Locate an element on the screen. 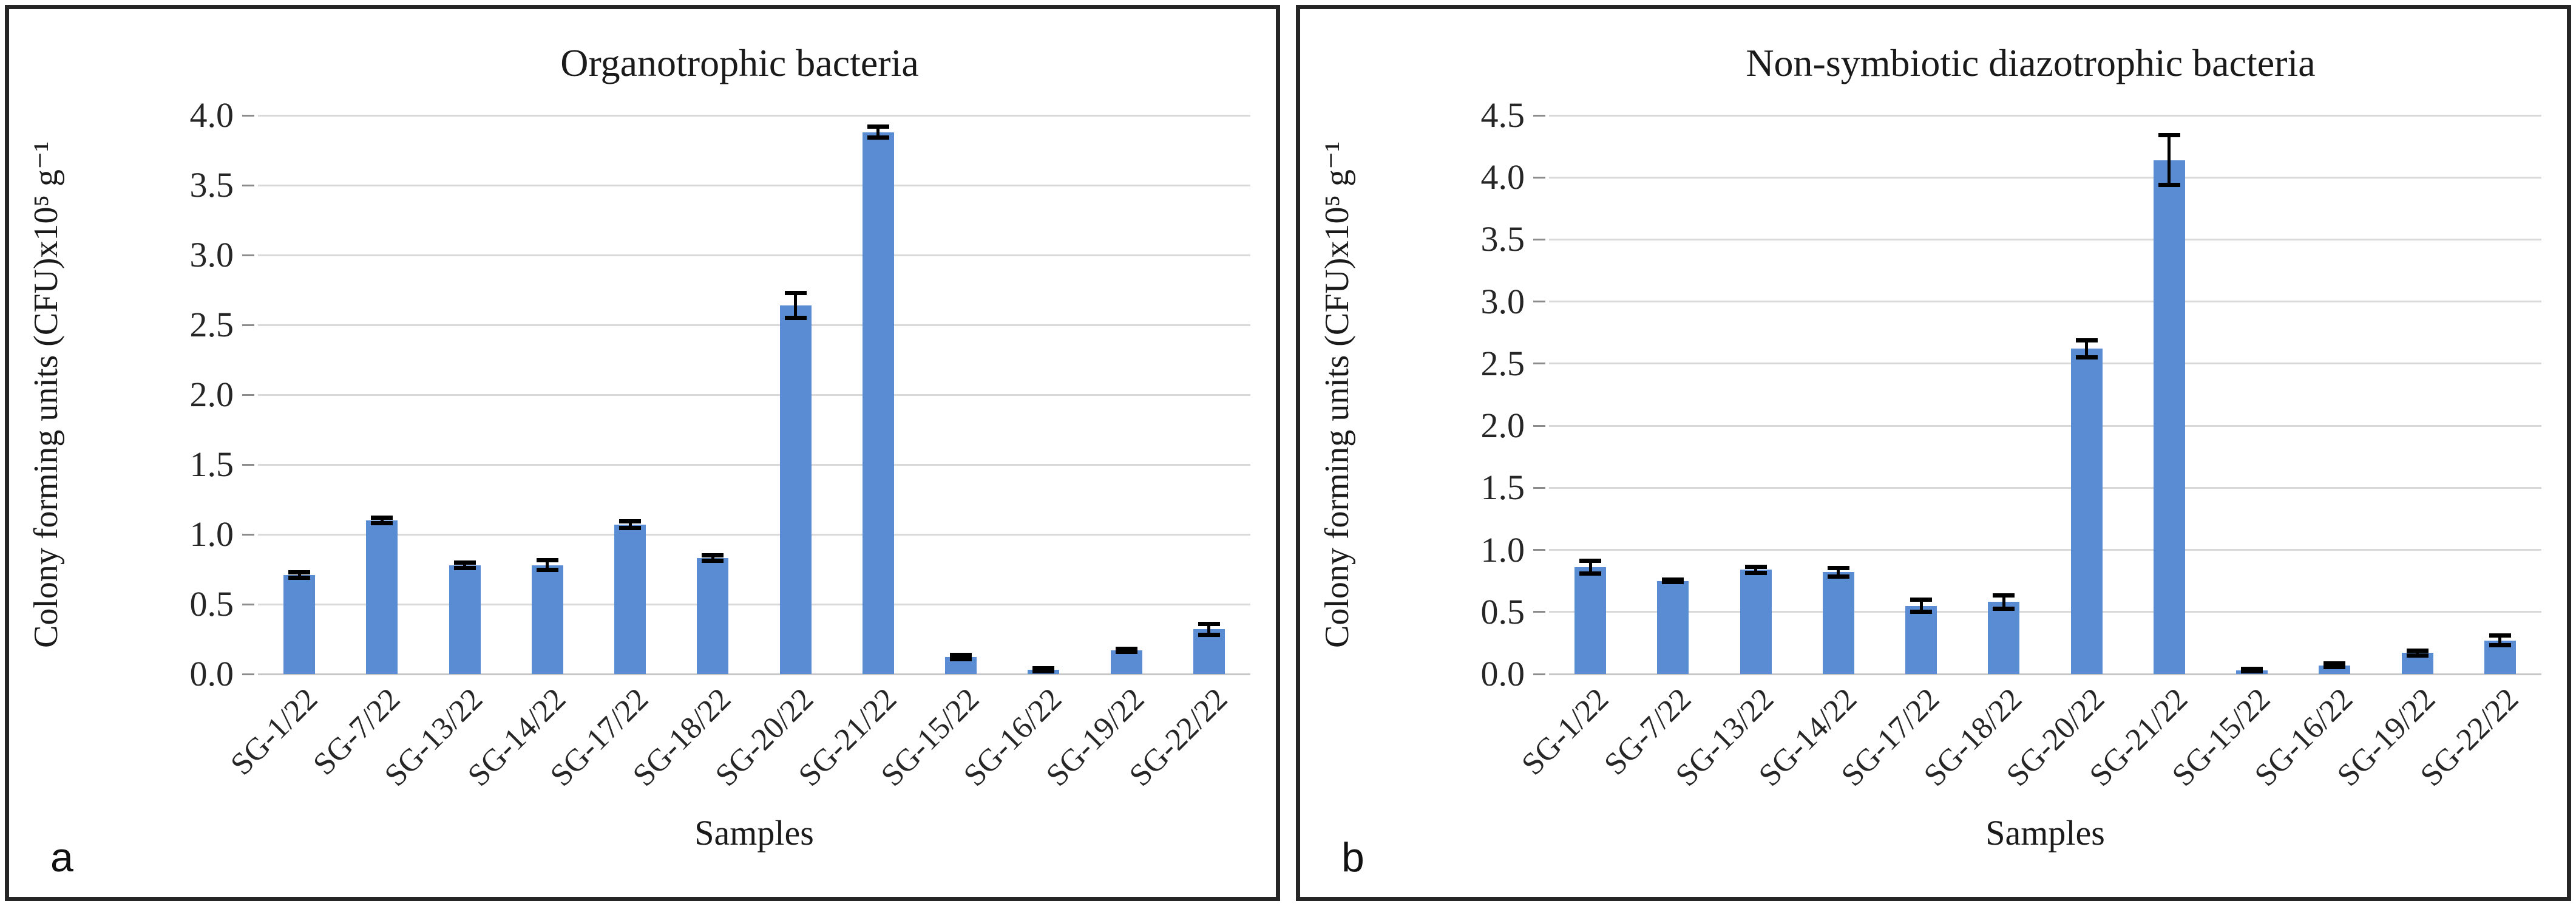  panel-letter-a: a is located at coordinates (62, 857).